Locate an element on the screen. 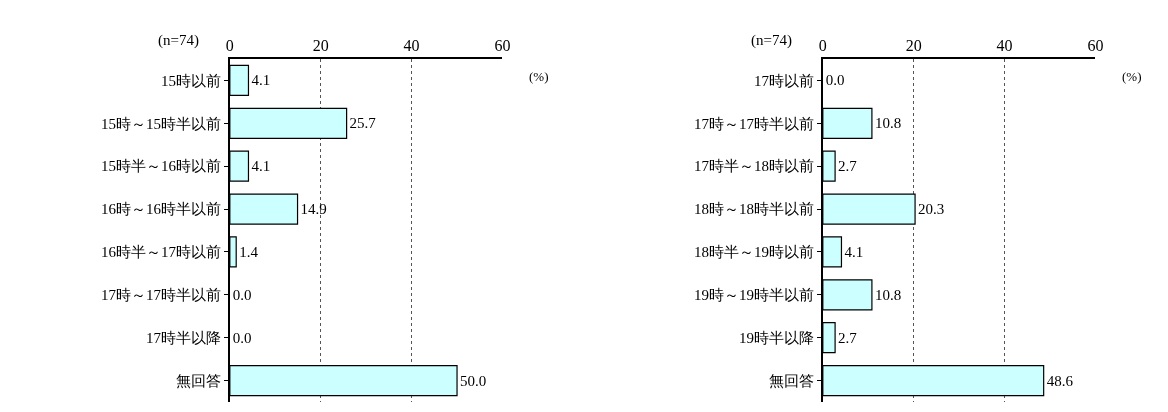 The width and height of the screenshot is (1168, 412). y-tick-label: 17時半～18時以前 is located at coordinates (754, 166).